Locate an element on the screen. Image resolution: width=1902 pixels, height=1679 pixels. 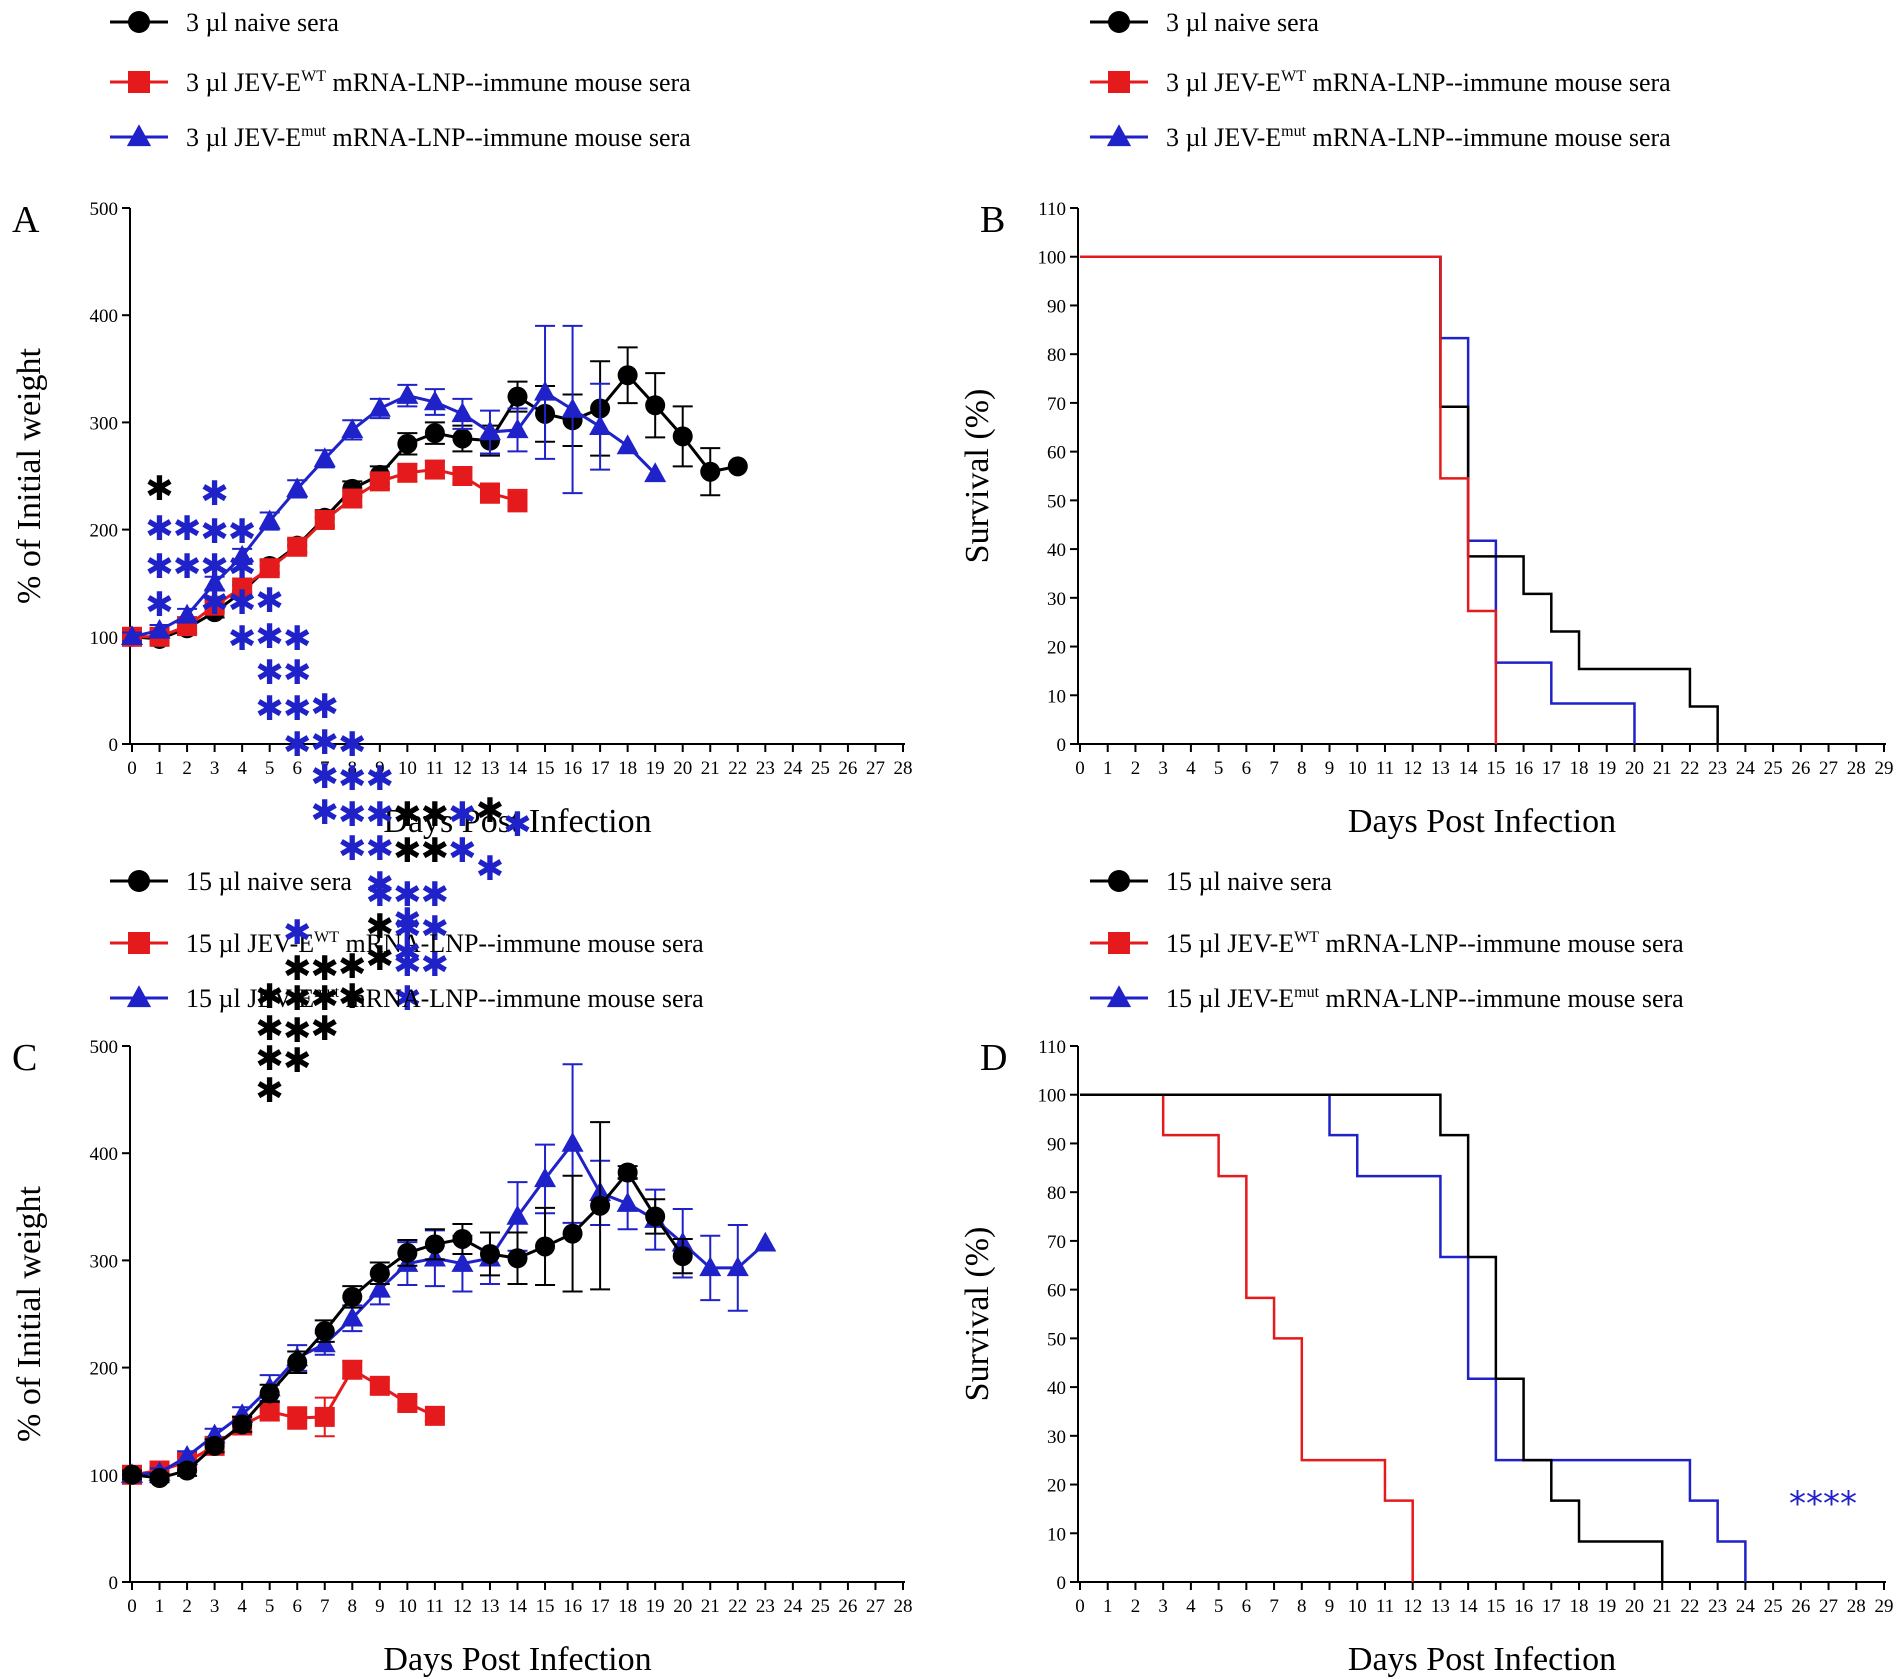
x-tick-label: 27 is located at coordinates (875, 768).